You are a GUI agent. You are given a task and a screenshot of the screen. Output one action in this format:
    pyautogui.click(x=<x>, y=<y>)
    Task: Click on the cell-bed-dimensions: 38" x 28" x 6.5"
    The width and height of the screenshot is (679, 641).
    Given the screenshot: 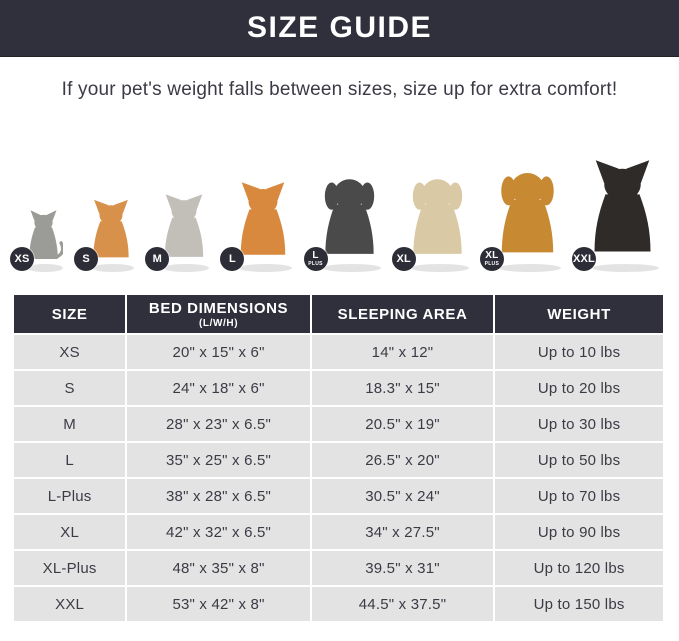 What is the action you would take?
    pyautogui.click(x=218, y=496)
    